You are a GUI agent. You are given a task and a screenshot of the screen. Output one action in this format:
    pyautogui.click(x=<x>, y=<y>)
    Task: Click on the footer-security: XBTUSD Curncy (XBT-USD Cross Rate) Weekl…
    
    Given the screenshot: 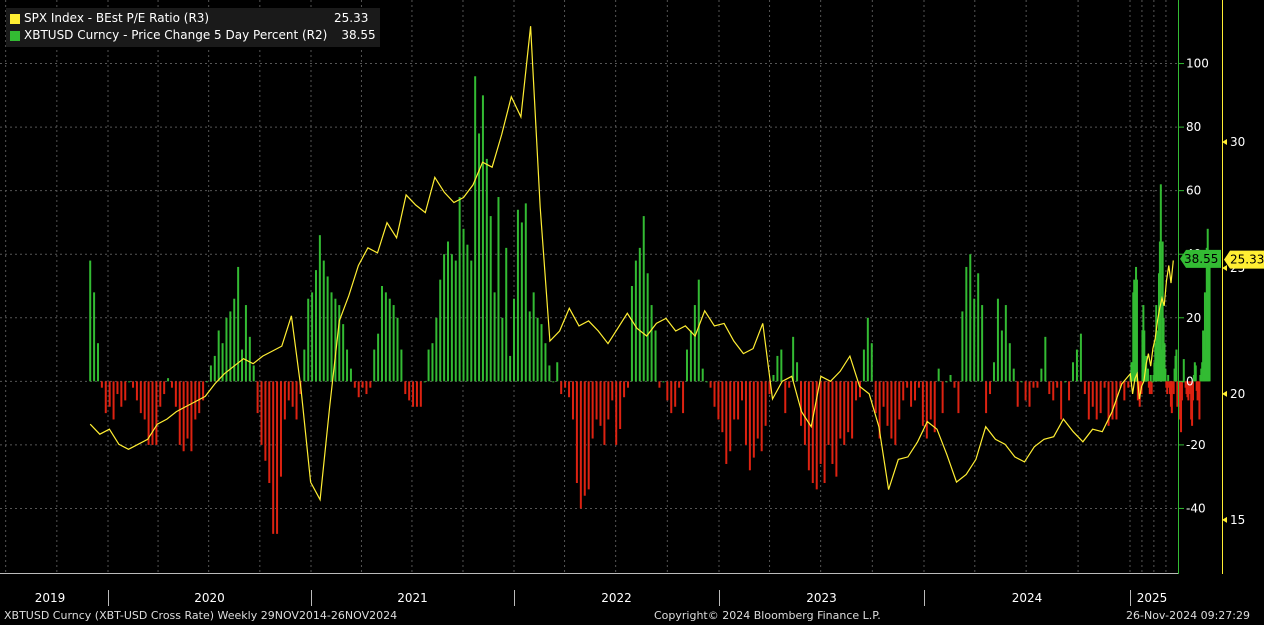 What is the action you would take?
    pyautogui.click(x=201, y=615)
    